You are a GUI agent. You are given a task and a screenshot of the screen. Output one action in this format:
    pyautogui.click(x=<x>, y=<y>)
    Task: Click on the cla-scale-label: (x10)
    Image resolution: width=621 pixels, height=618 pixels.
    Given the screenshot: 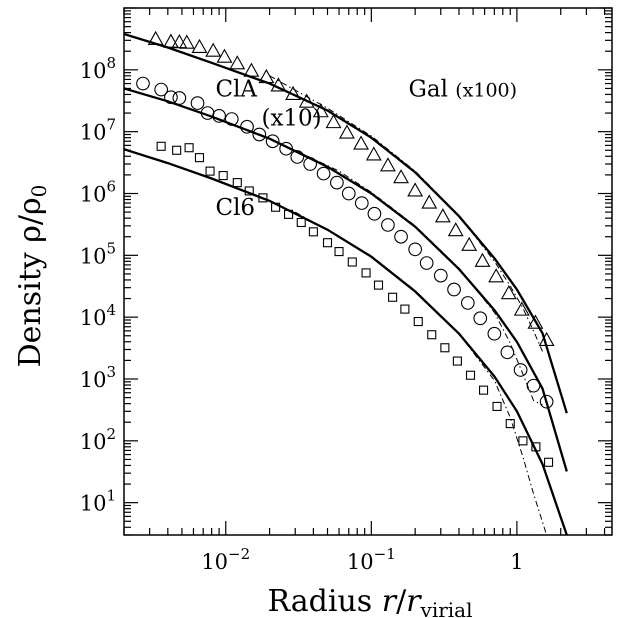 What is the action you would take?
    pyautogui.click(x=291, y=118)
    